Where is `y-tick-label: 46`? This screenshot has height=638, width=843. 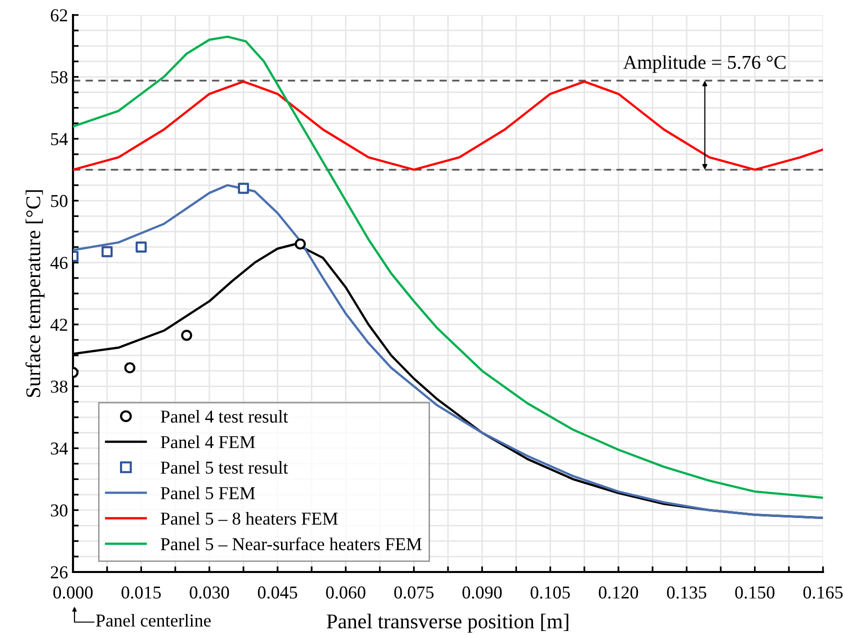
y-tick-label: 46 is located at coordinates (59, 262).